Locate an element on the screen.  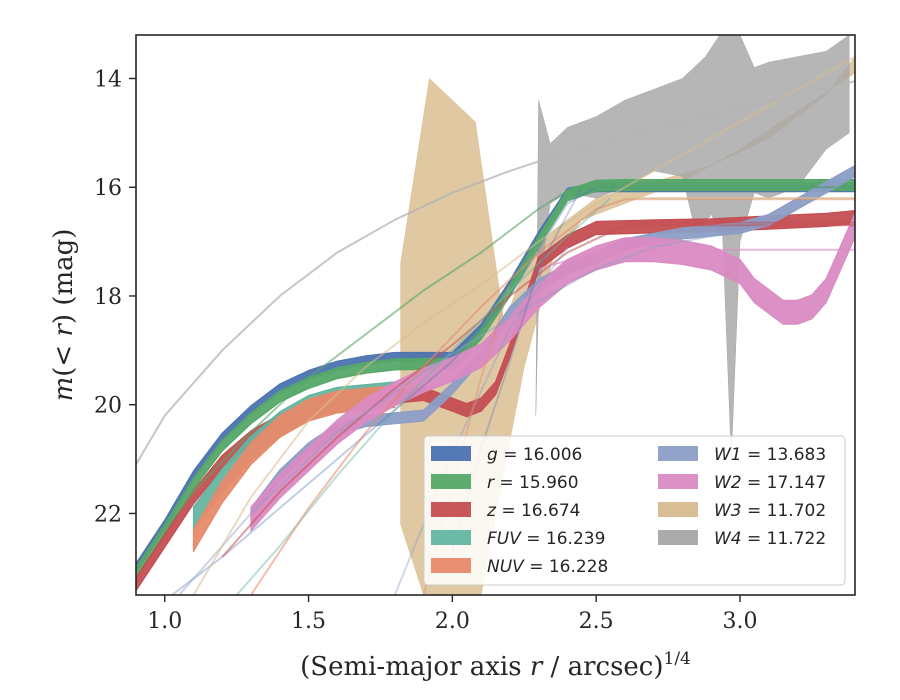
legend-entry-fuv: FUV = 16.239 is located at coordinates (518, 539).